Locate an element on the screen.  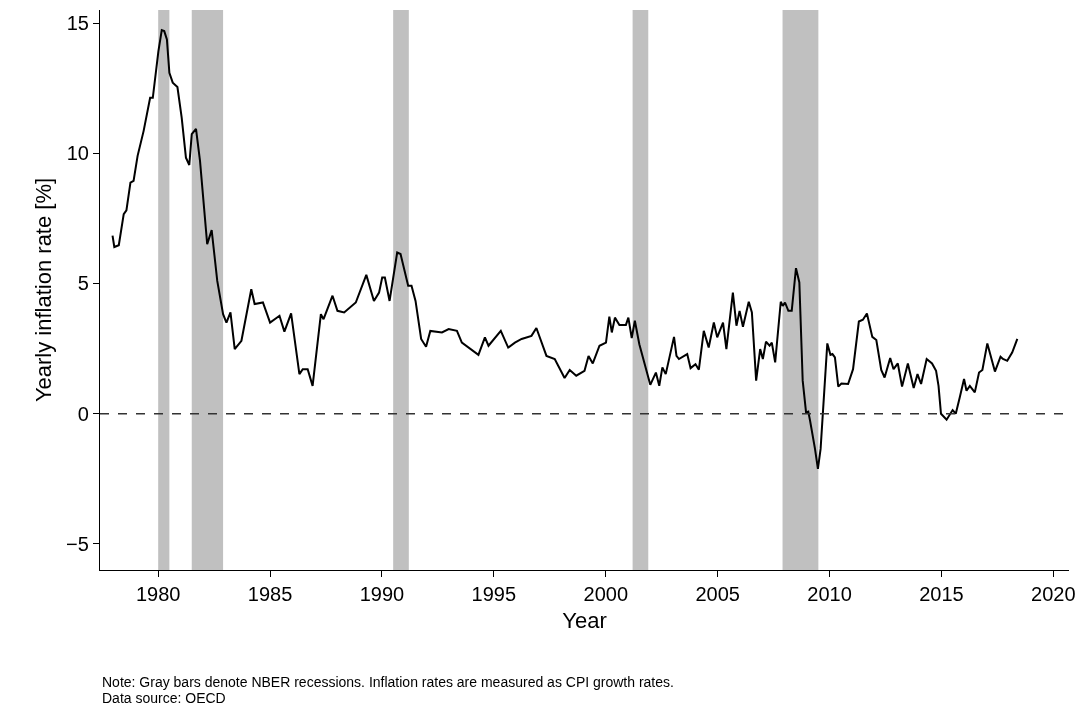
text: Note: Gray bars denote NBER recessions. Inflation rates are measured as CPI growth rates. is located at coordinates (388, 682).